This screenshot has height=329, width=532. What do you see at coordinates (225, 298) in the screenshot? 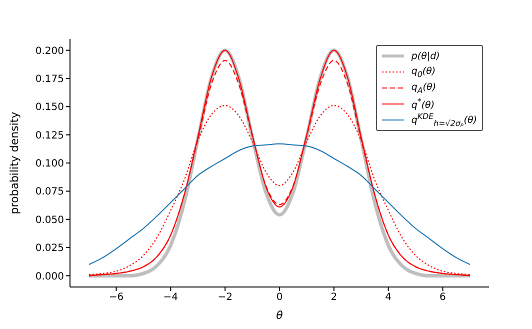
I see `x-tick-label: −2` at bounding box center [225, 298].